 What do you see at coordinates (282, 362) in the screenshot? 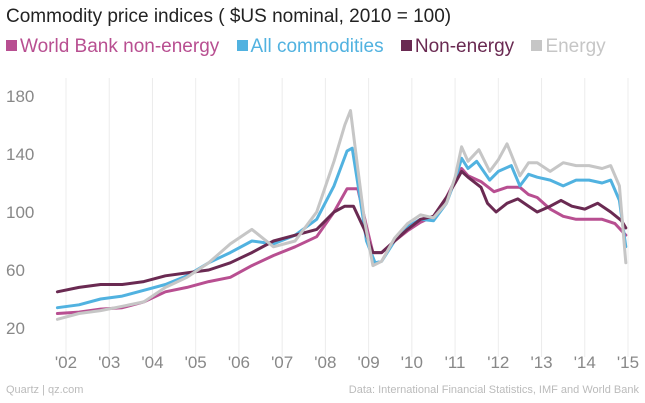
I see `x-tick-label: '07` at bounding box center [282, 362].